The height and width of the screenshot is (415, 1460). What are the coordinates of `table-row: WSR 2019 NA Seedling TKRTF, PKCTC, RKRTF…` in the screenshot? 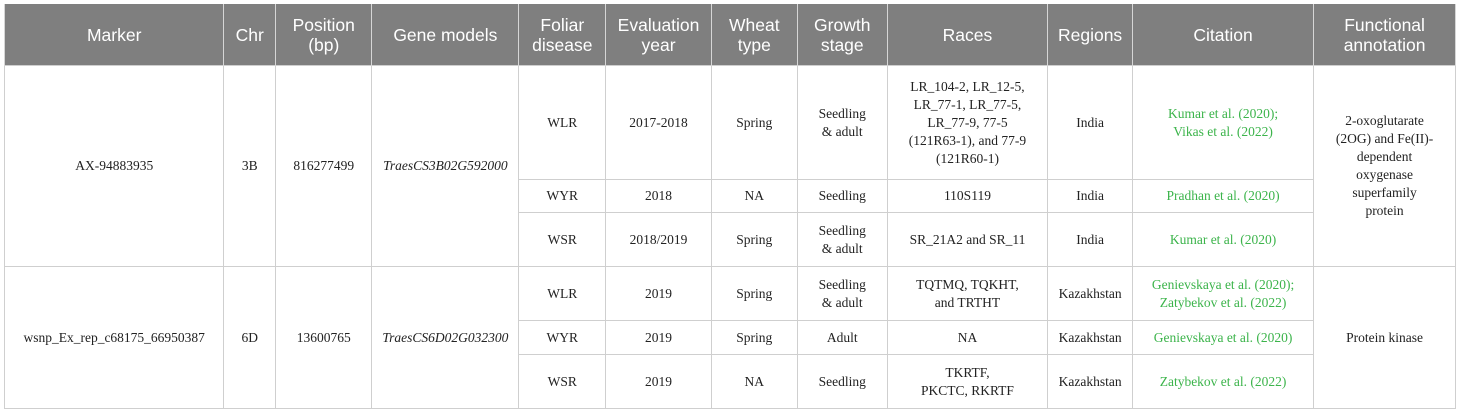 It's located at (730, 381).